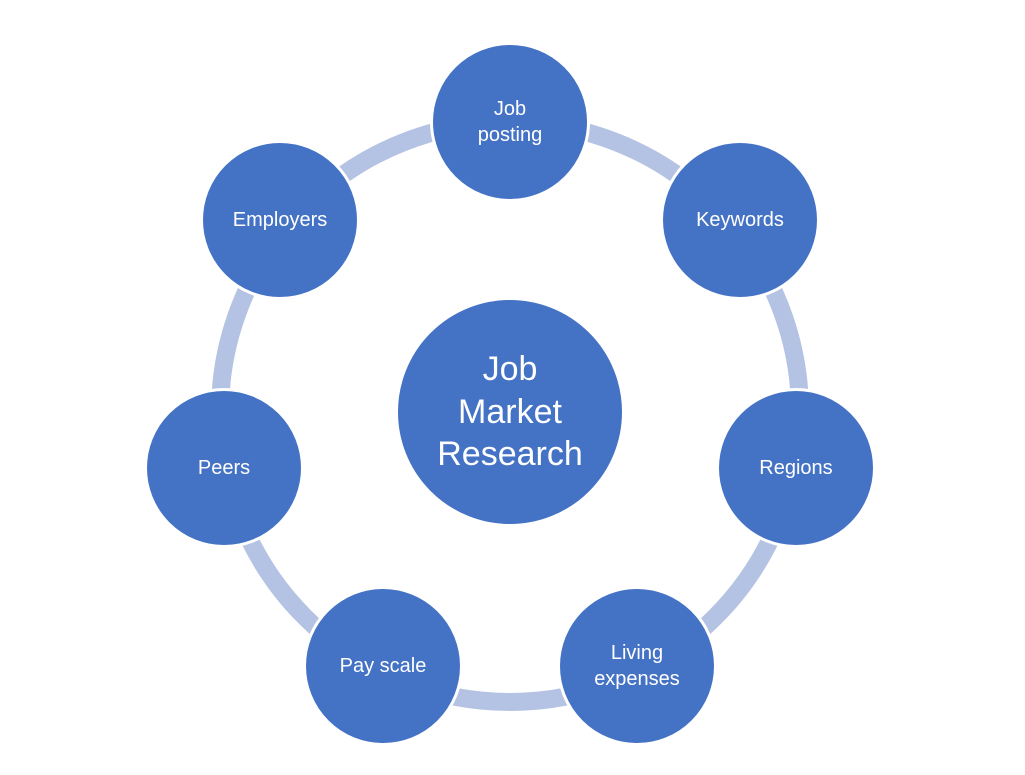 The height and width of the screenshot is (775, 1025). I want to click on node-employers: Employers, so click(280, 220).